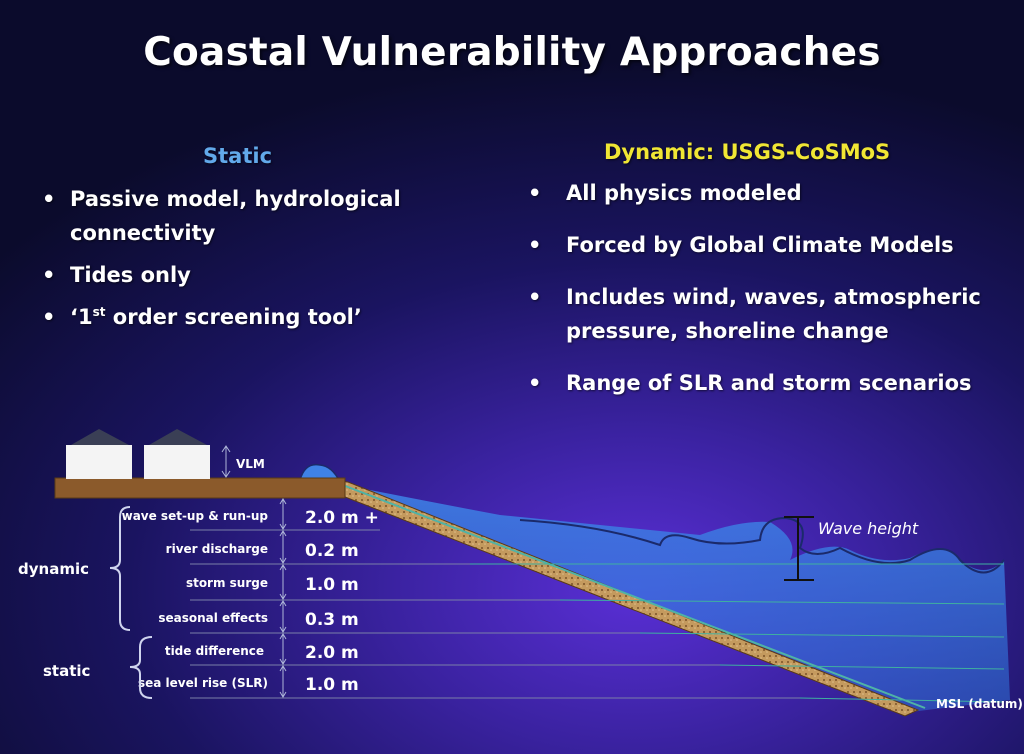  Describe the element at coordinates (203, 683) in the screenshot. I see `component-label: sea level rise (SLR)` at that location.